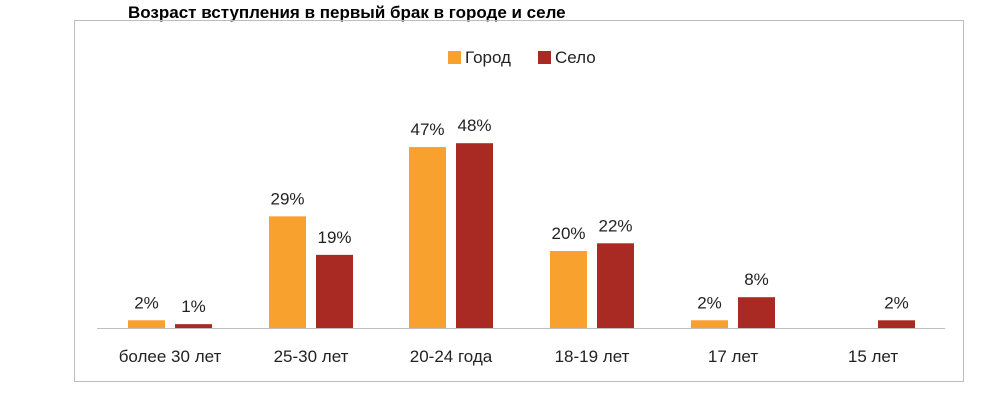  I want to click on data-label-gorod-4: 2%, so click(709, 302).